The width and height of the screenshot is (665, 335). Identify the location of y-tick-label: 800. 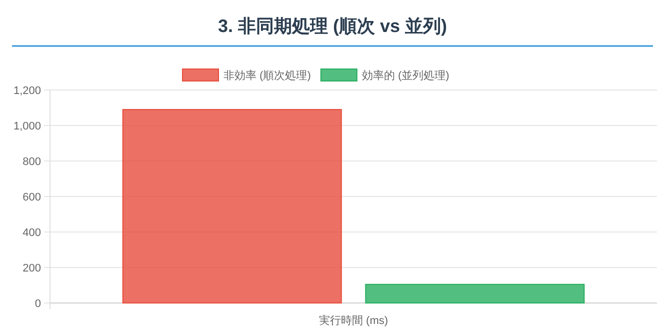
(31, 162).